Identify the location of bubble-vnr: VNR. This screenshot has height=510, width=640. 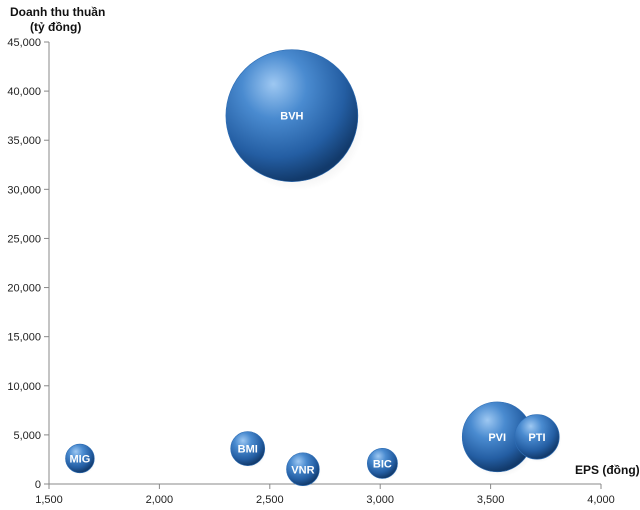
(303, 470).